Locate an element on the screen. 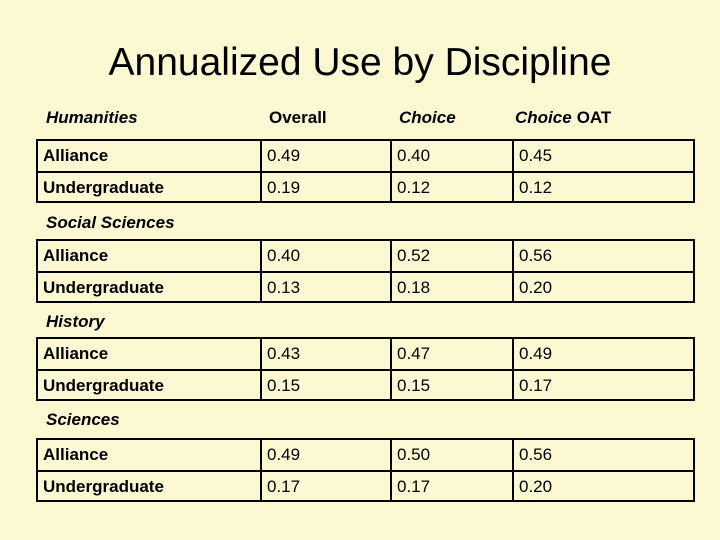 Image resolution: width=720 pixels, height=540 pixels. table-row: Undergraduate 0.13 0.18 0.20 is located at coordinates (365, 286).